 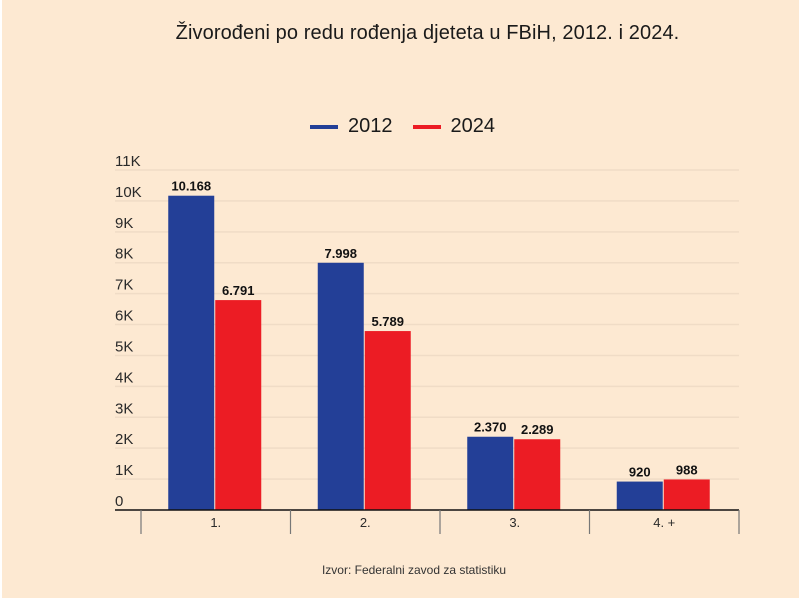 I want to click on y-tick-label: 2K, so click(x=124, y=439).